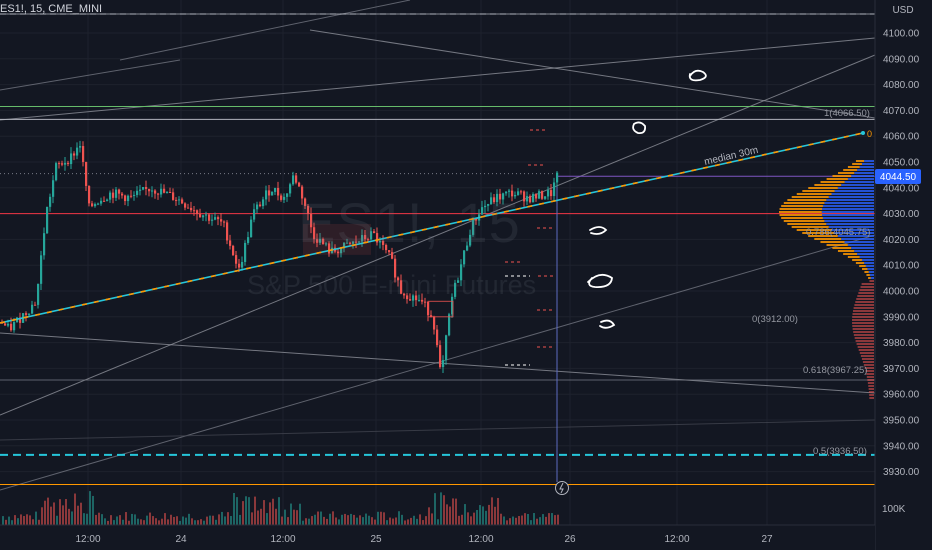 The height and width of the screenshot is (550, 932). What do you see at coordinates (901, 163) in the screenshot?
I see `price-tick-label: 4050.00` at bounding box center [901, 163].